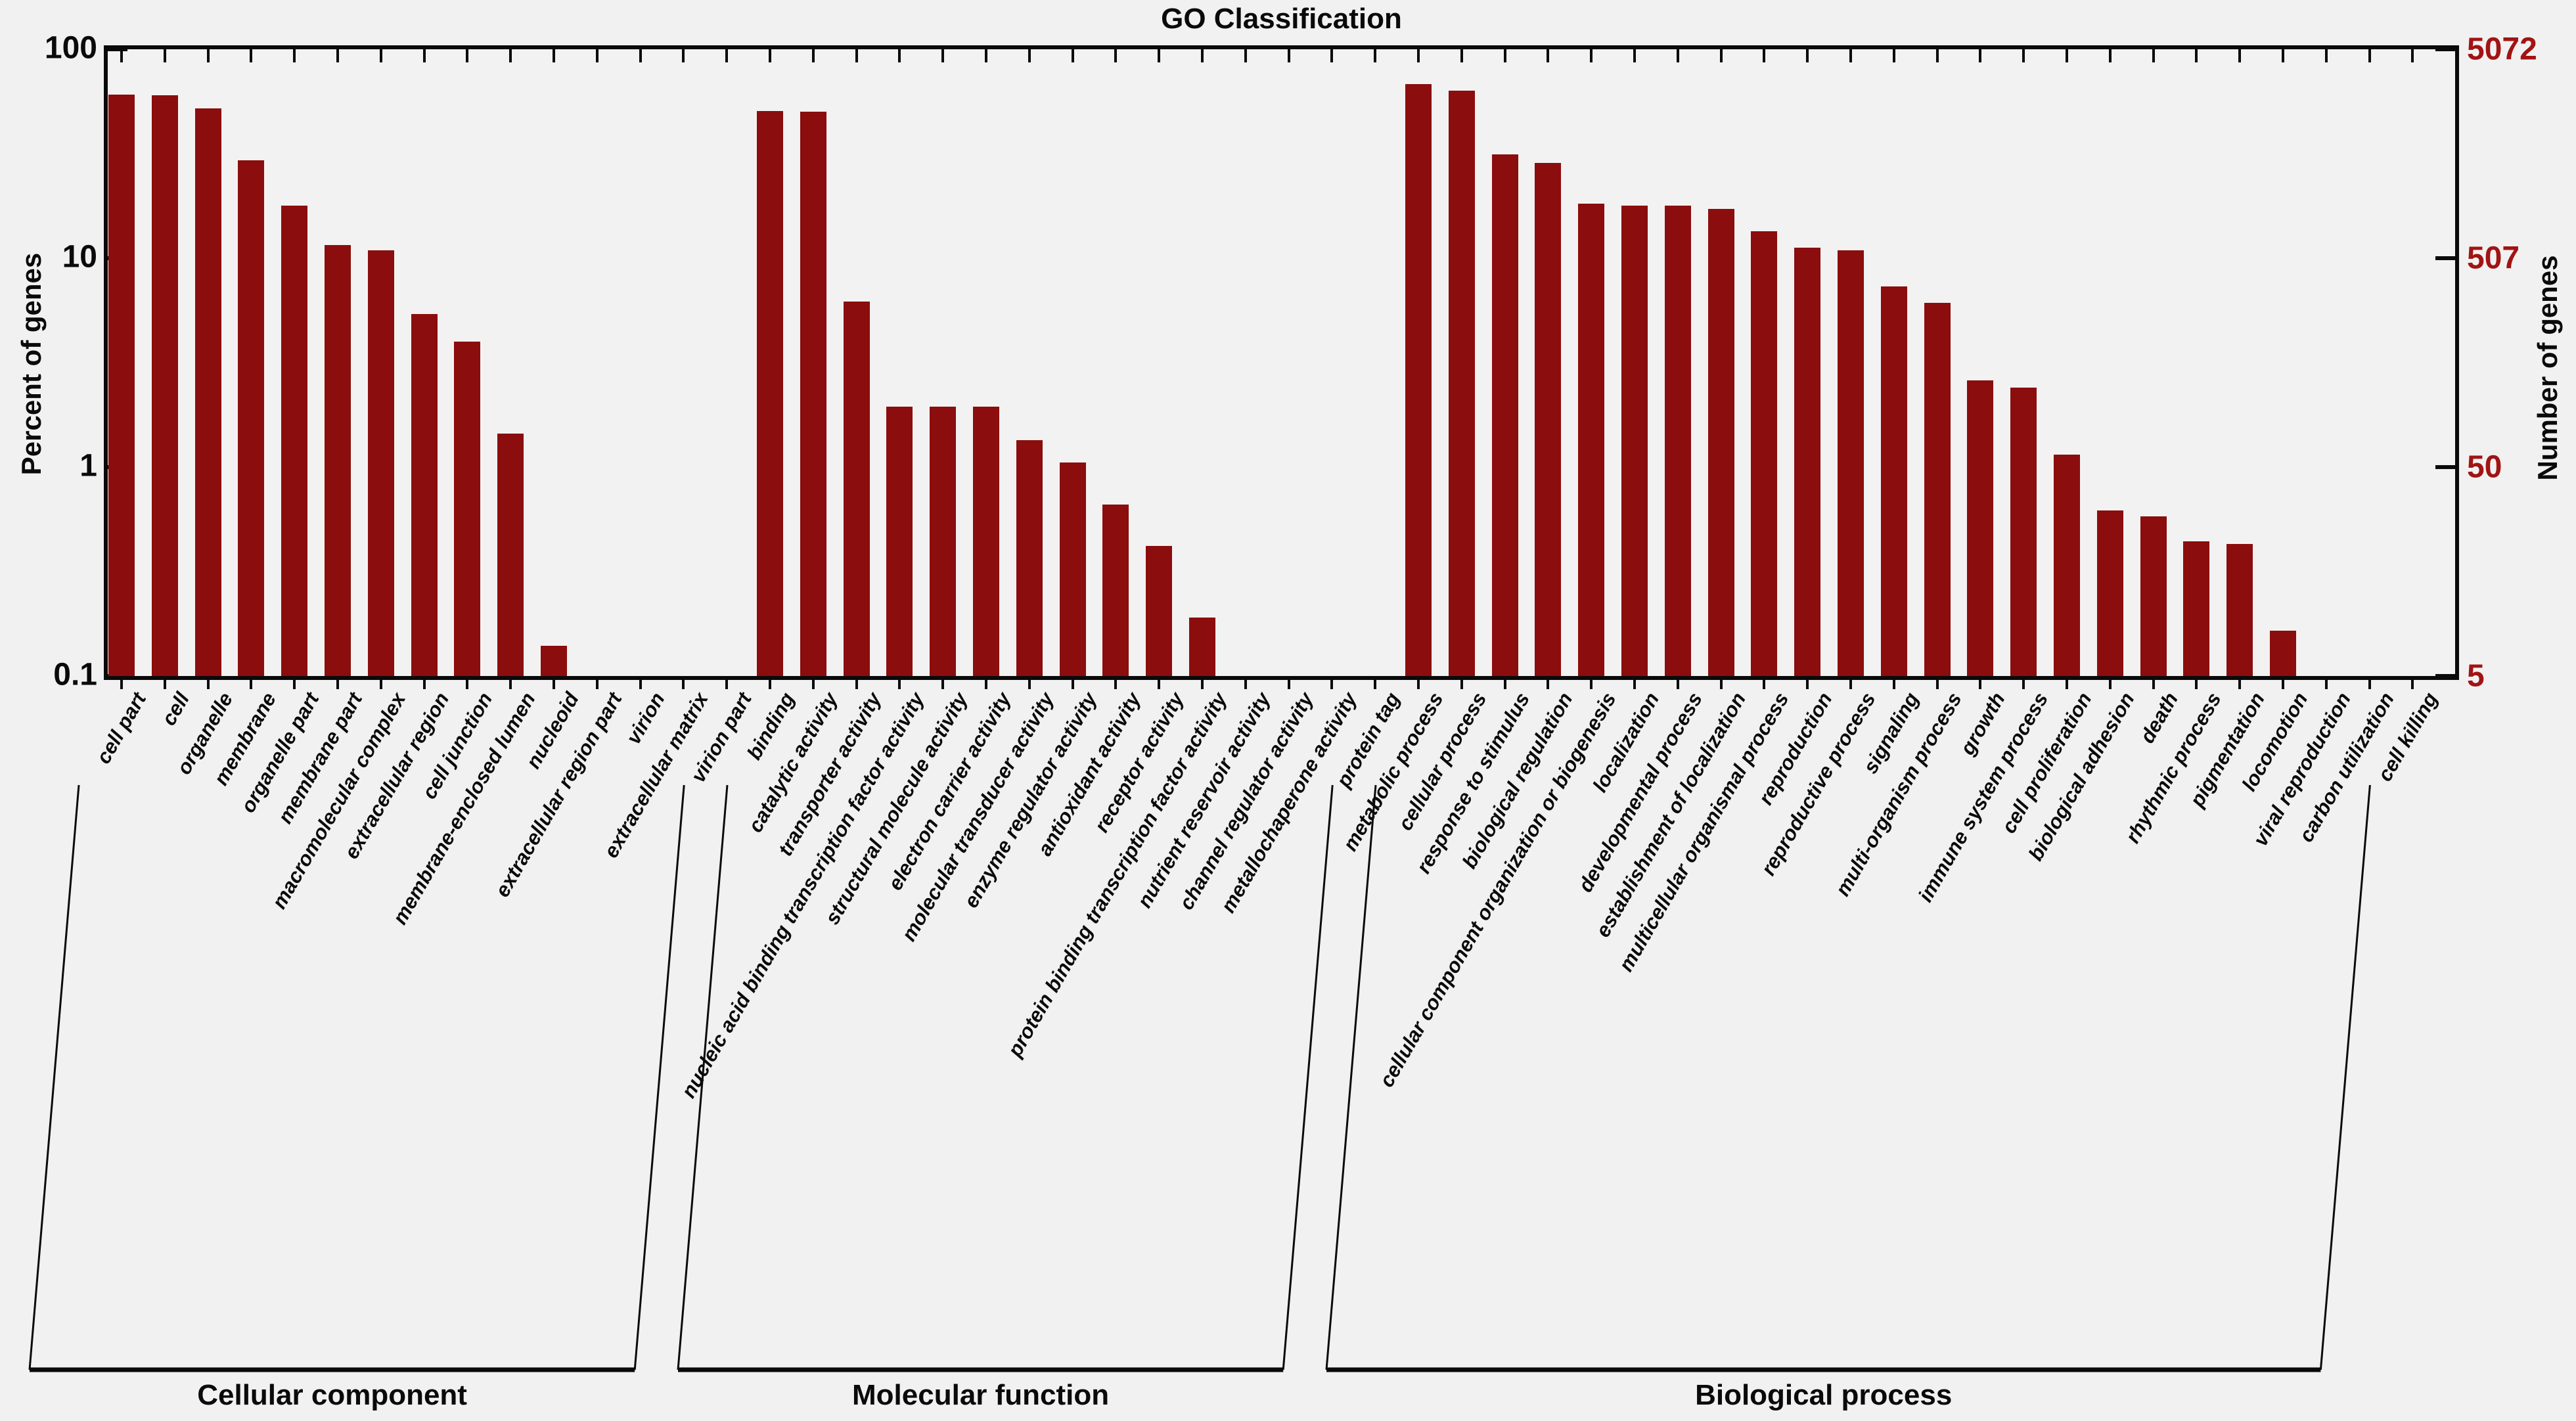  I want to click on right-axis-tick-label: 50, so click(2484, 467).